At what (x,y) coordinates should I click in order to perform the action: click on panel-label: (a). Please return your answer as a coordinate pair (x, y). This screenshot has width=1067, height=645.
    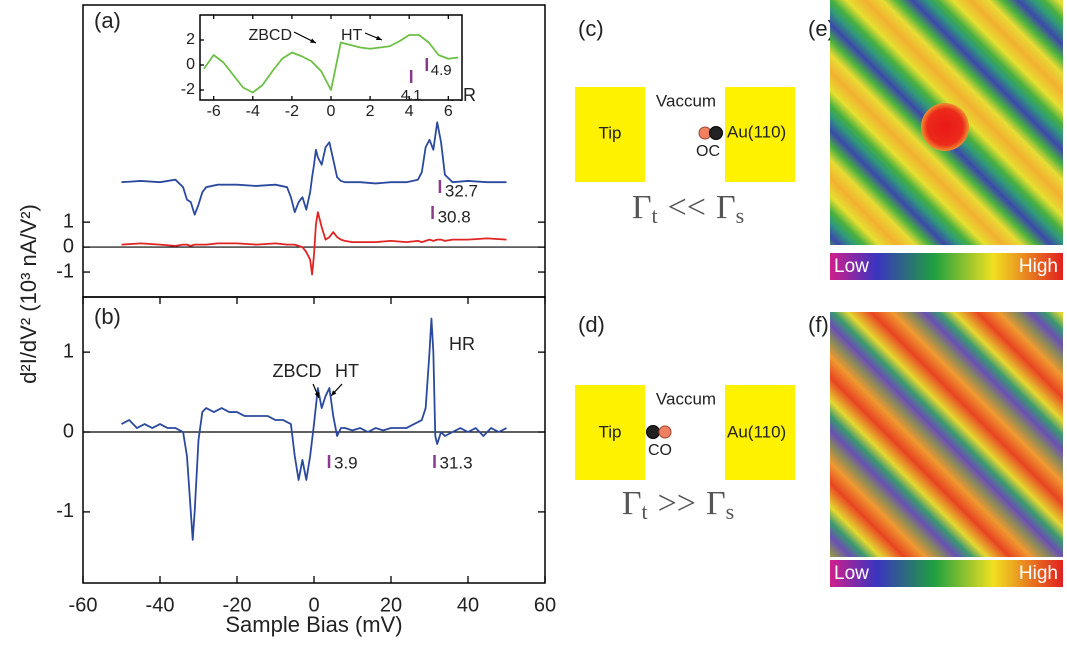
    Looking at the image, I should click on (107, 20).